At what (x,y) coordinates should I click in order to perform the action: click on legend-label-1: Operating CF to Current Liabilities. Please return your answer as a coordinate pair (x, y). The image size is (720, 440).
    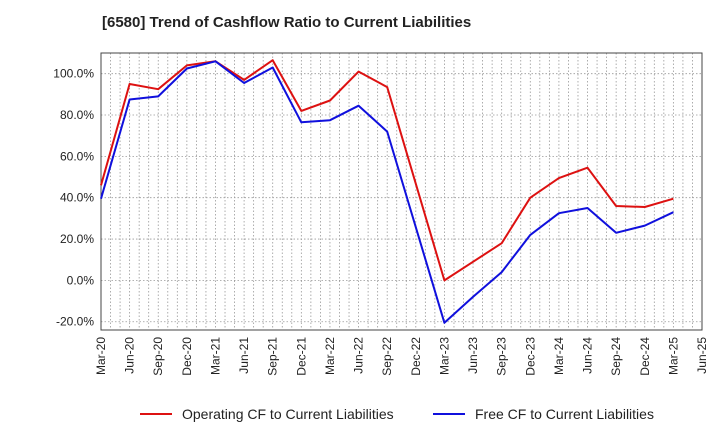
    Looking at the image, I should click on (288, 414).